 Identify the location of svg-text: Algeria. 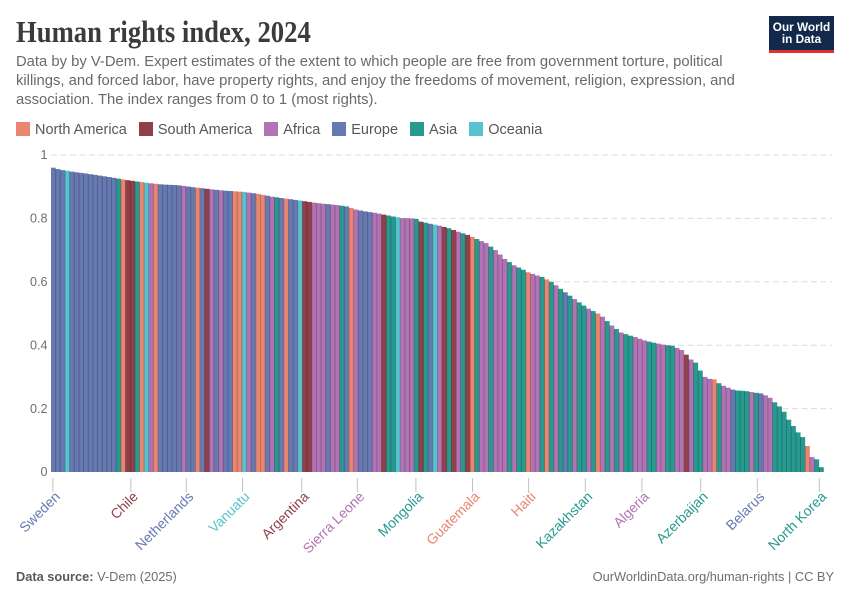
(631, 509).